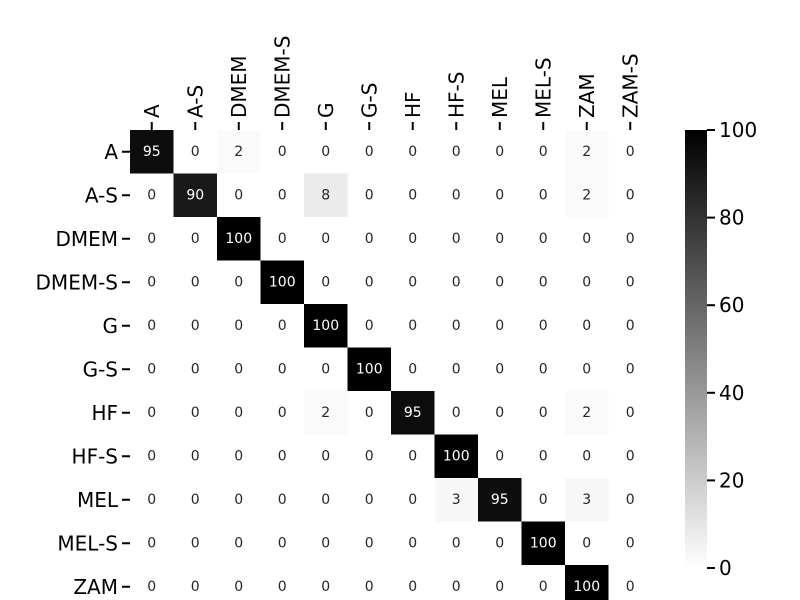 Image resolution: width=800 pixels, height=600 pixels. I want to click on cell-DMEM-S-G-S, so click(369, 282).